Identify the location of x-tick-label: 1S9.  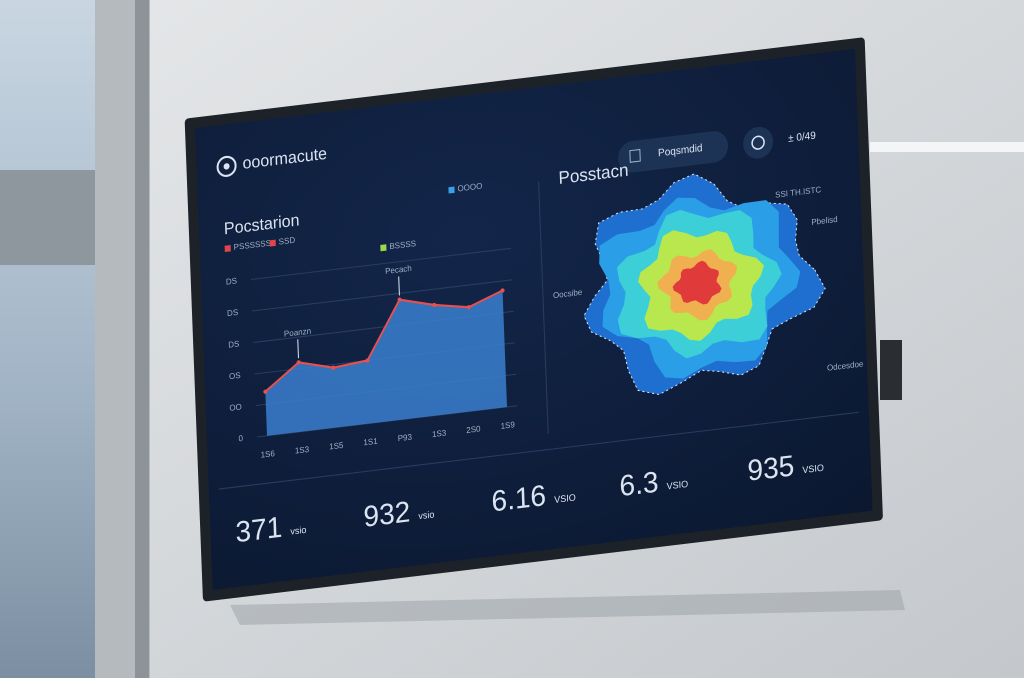
(507, 425).